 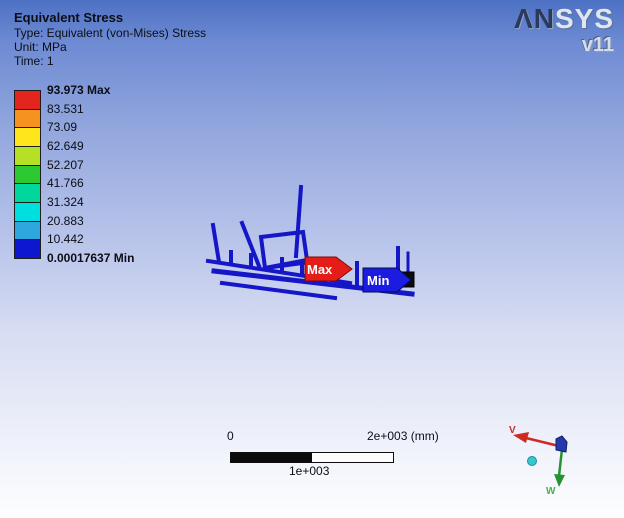 I want to click on axis-out-of-plane-marker, so click(x=561, y=444).